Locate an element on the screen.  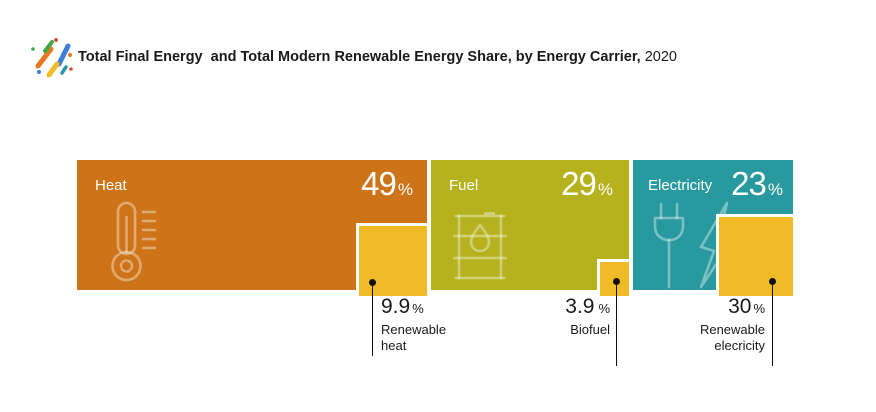
biofuel-label-line1: Biofuel is located at coordinates (590, 329).